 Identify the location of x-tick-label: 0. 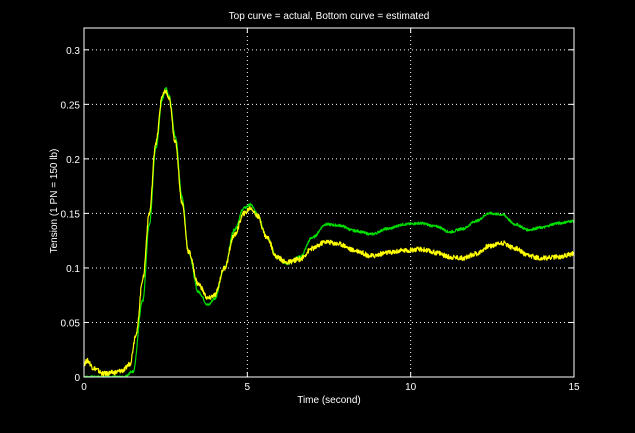
(84, 387).